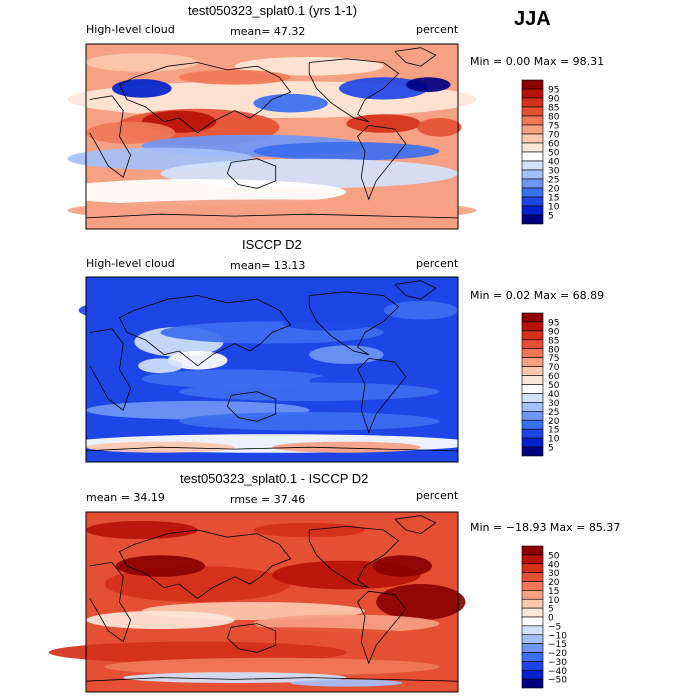 The image size is (700, 700). I want to click on colorbar-tick-label: −50, so click(557, 681).